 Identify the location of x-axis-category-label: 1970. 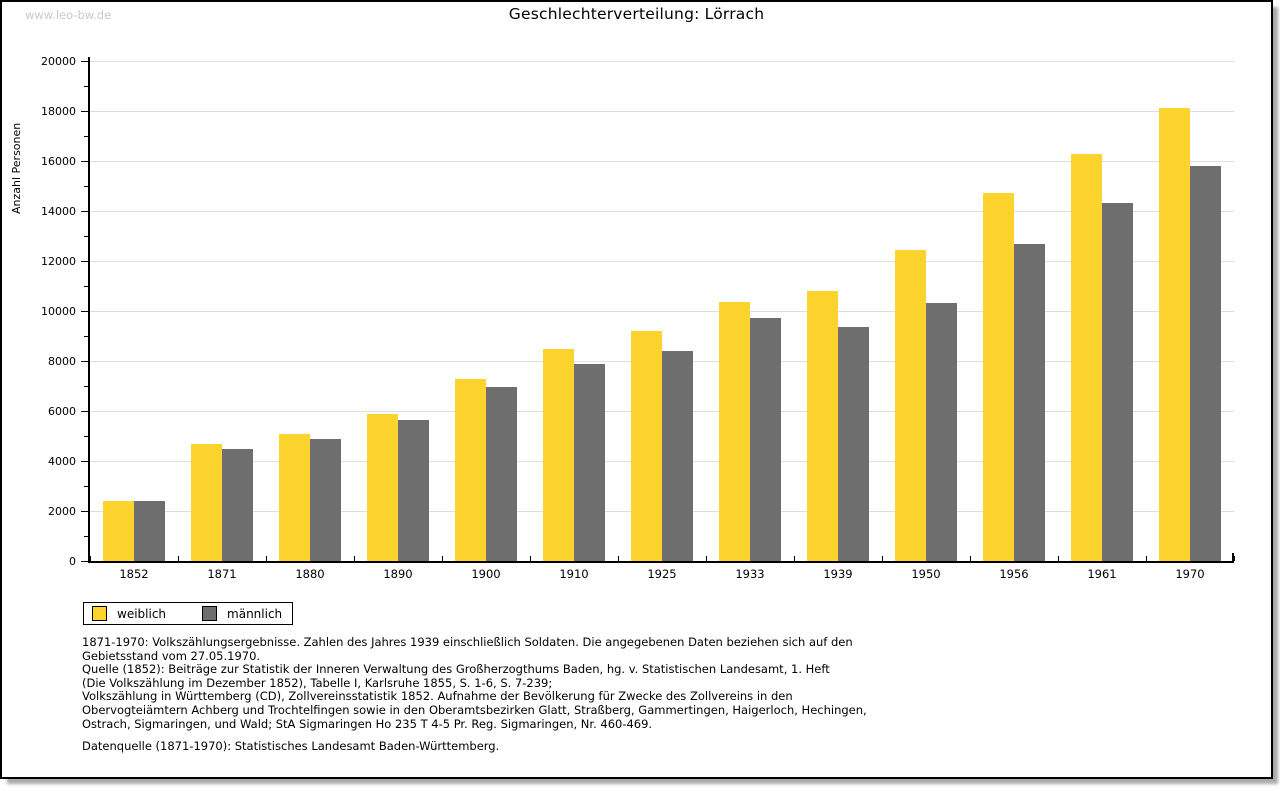
(1190, 574).